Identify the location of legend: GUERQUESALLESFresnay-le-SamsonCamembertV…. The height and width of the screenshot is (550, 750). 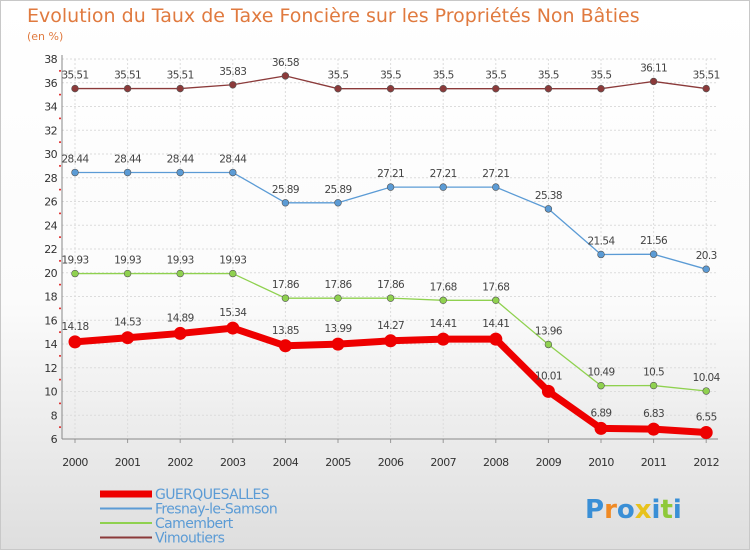
(189, 517).